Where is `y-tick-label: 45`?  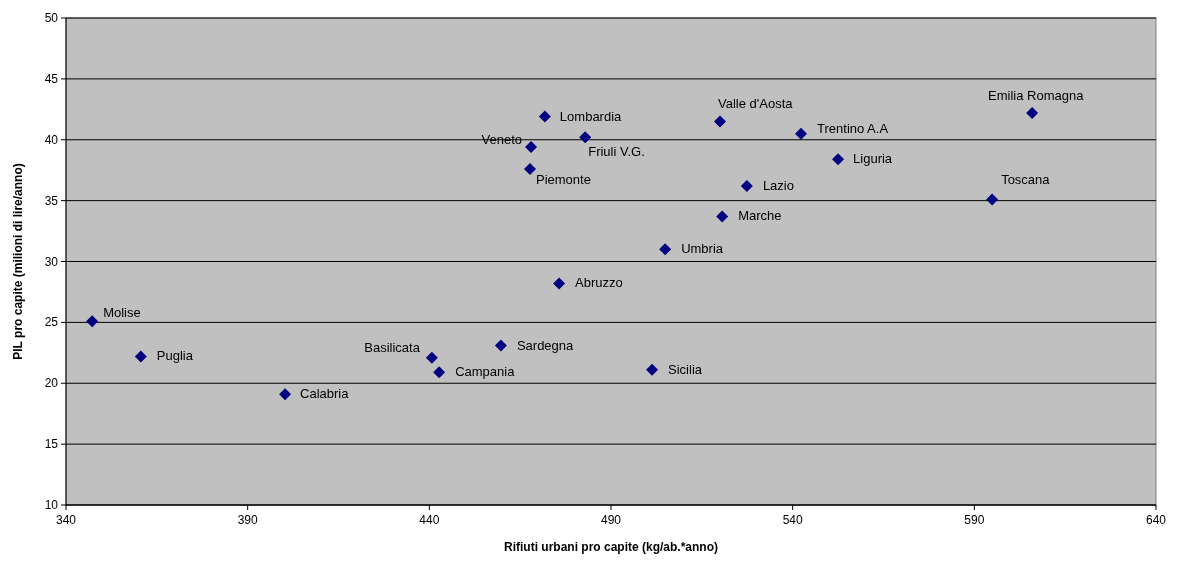 y-tick-label: 45 is located at coordinates (51, 78).